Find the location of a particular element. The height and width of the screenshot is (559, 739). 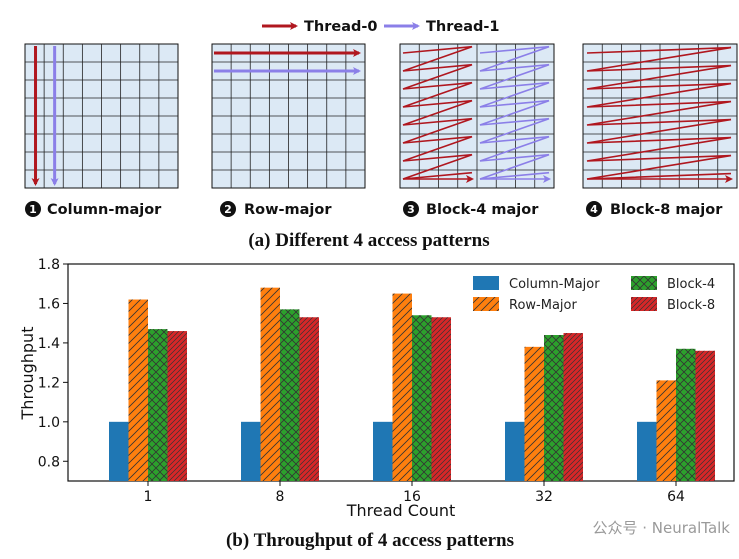

chart-legend: Column-Major Row-Major Block-4 Block-8 is located at coordinates (594, 294).